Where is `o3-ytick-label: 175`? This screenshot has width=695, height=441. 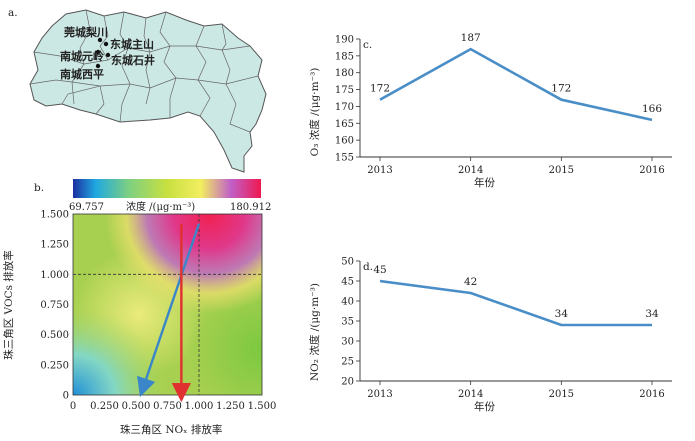 o3-ytick-label: 175 is located at coordinates (344, 90).